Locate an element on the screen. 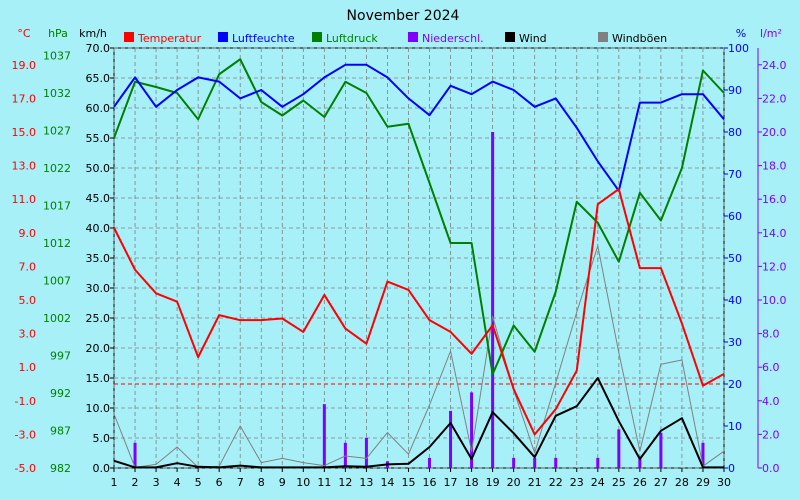 This screenshot has height=500, width=800. pressure-axis-unit: hPa is located at coordinates (58, 33).